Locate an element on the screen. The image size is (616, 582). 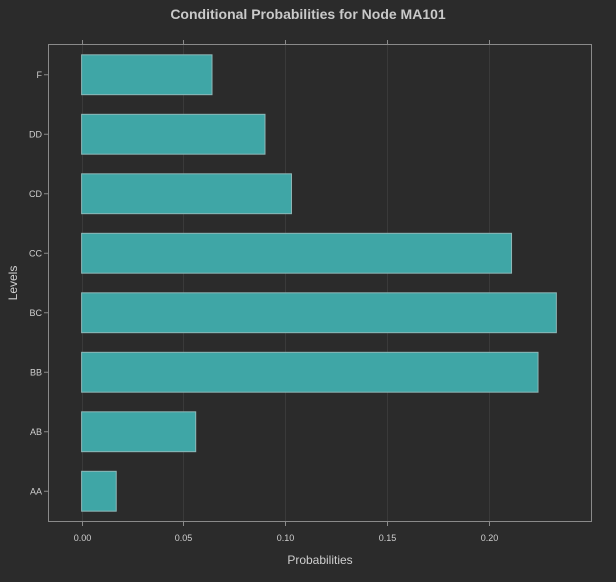
y-tick-label: F is located at coordinates (40, 75).